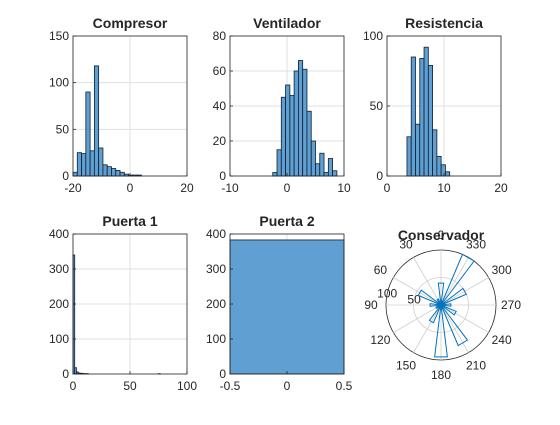 The image size is (560, 425). Describe the element at coordinates (220, 71) in the screenshot. I see `y-tick-label: 60` at that location.